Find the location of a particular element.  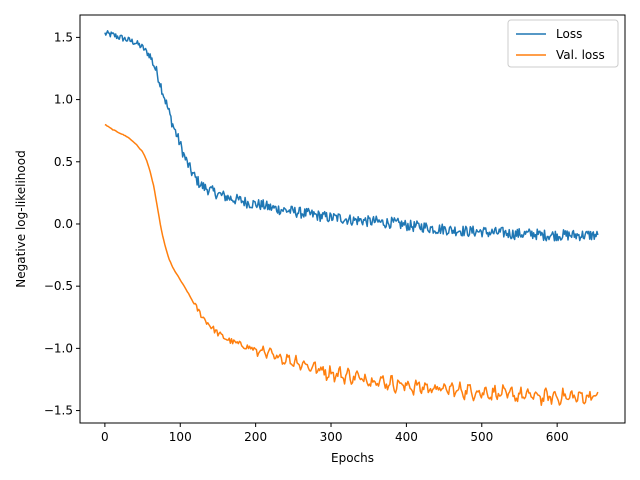

x-tick-label: 400 is located at coordinates (406, 437).